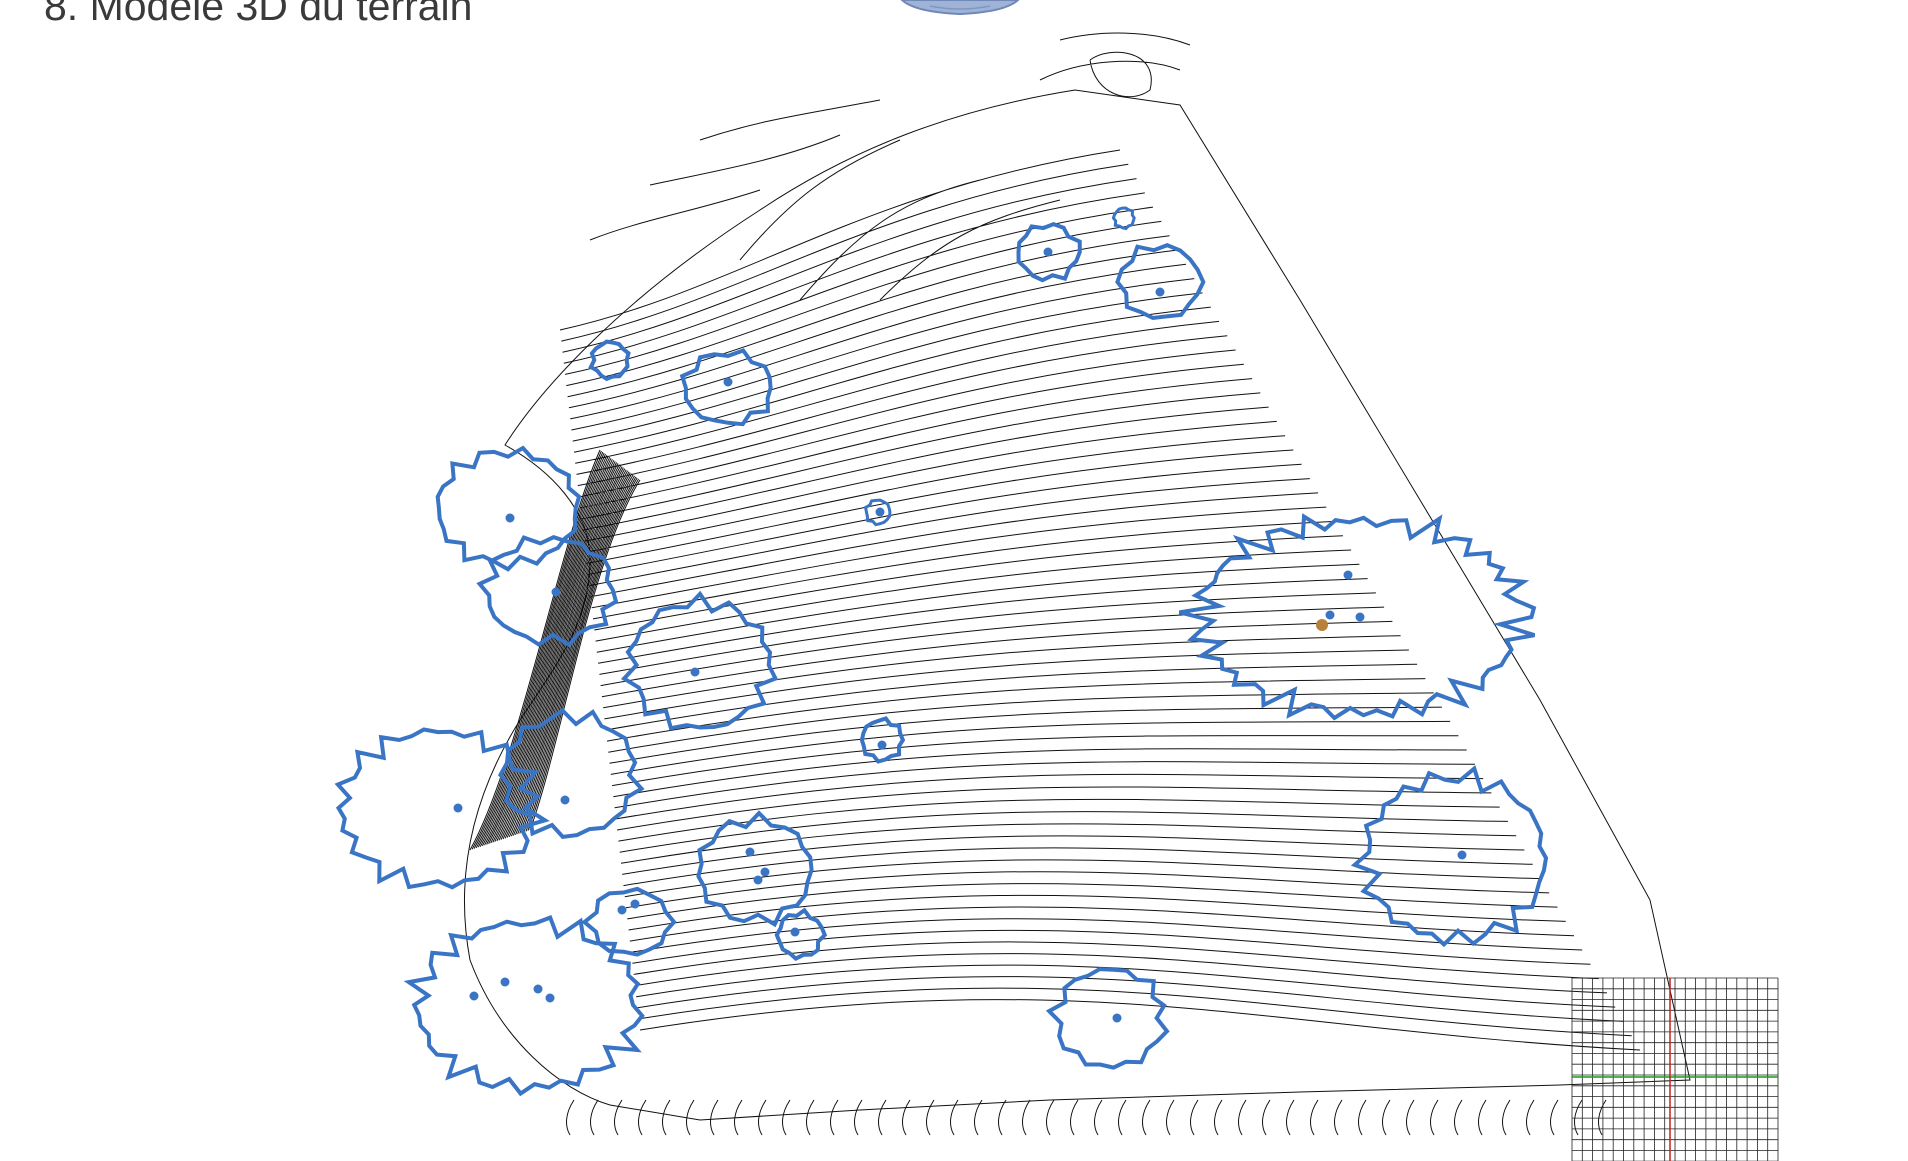  Describe the element at coordinates (258, 14) in the screenshot. I see `page-title: 8. Modèle 3D du terrain` at that location.